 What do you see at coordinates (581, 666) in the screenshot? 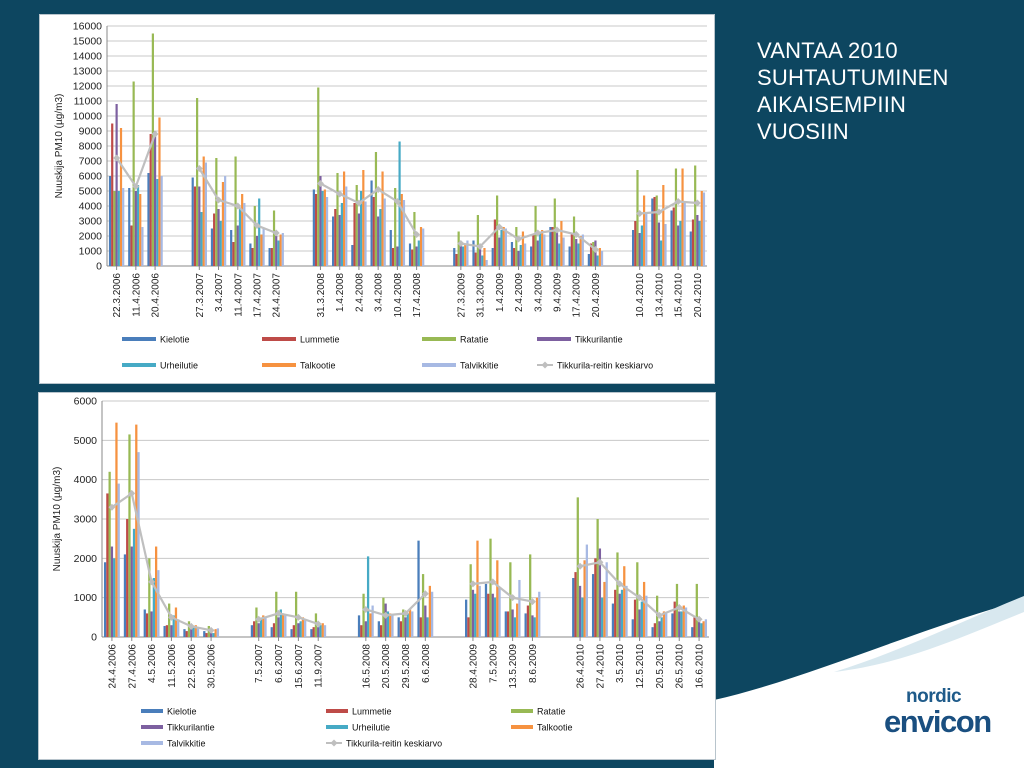
I see `x-tick-label: 26.4.2010` at bounding box center [581, 666].